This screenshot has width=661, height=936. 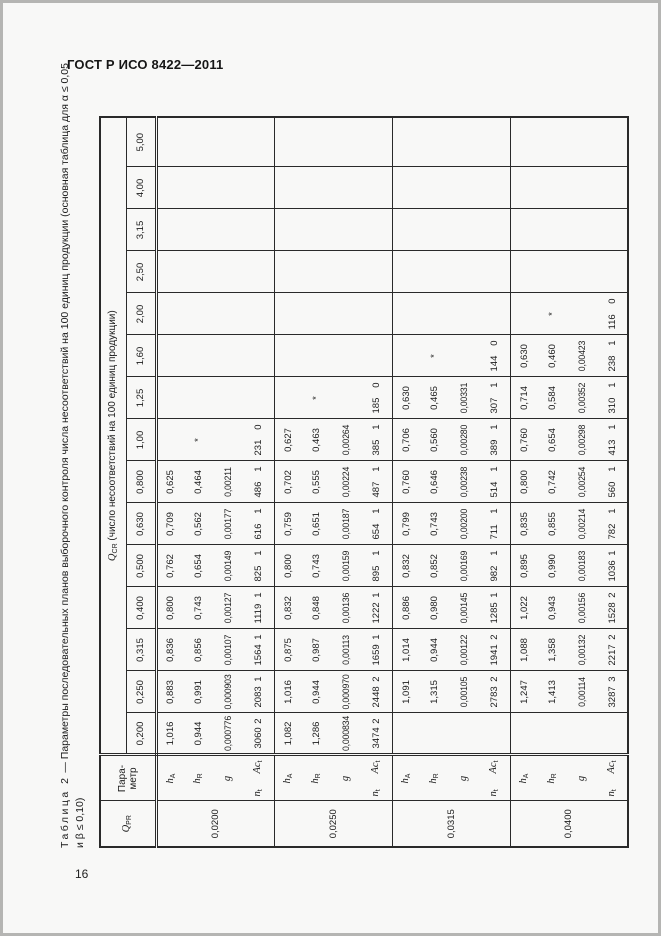 What do you see at coordinates (434, 608) in the screenshot?
I see `table-cell: 0,980` at bounding box center [434, 608].